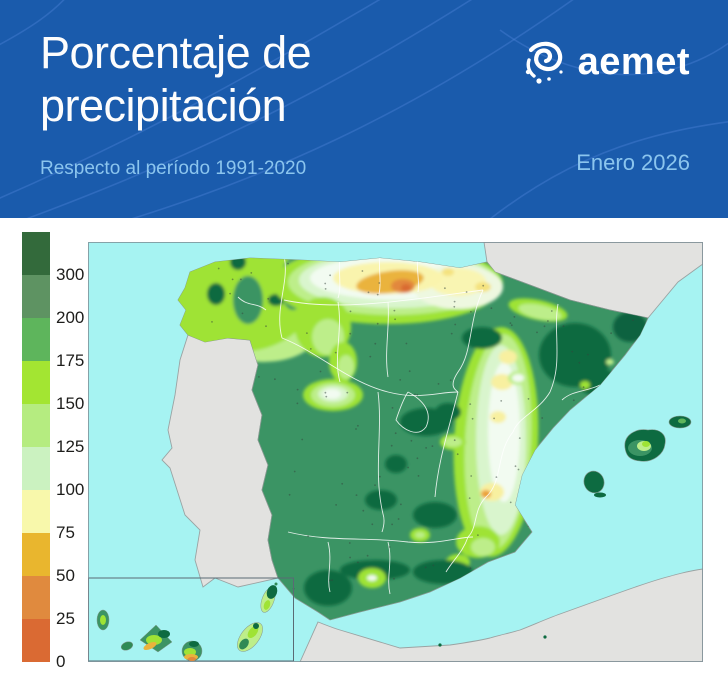 This screenshot has width=728, height=693. I want to click on legend-tick-label: 0, so click(61, 661).